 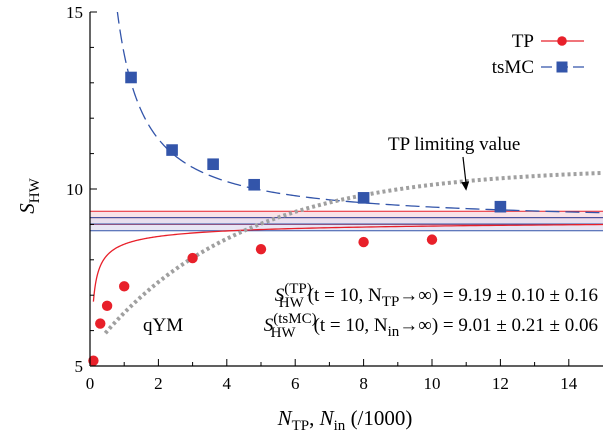 What do you see at coordinates (538, 54) in the screenshot?
I see `legend: TP tsMC` at bounding box center [538, 54].